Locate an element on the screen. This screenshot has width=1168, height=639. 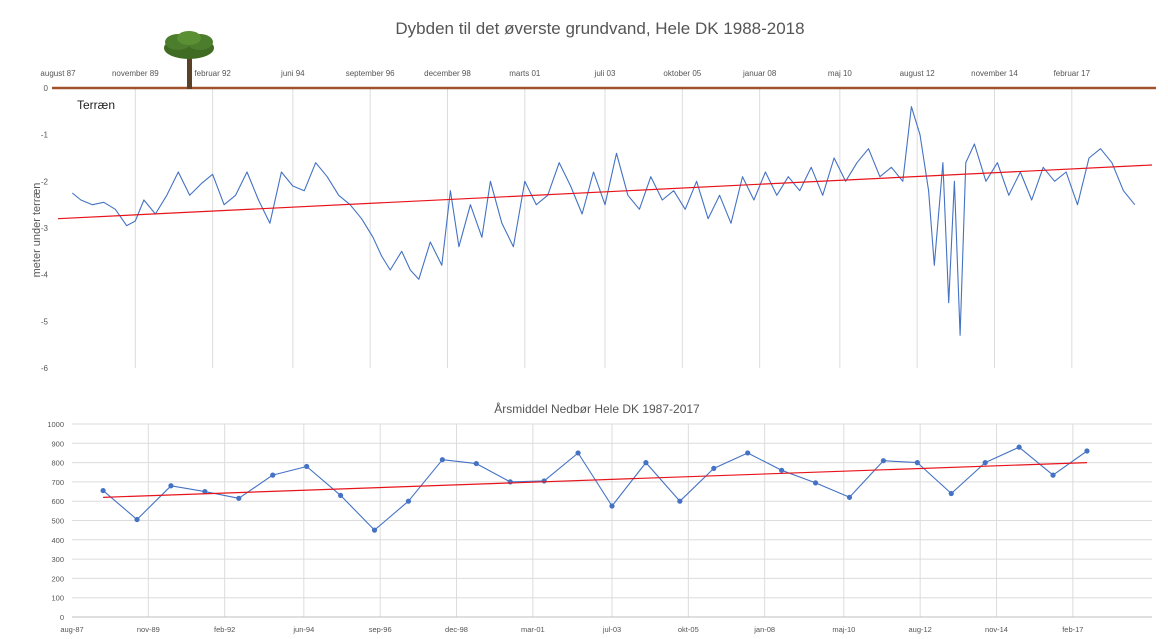
x-tick-label: mar-01 is located at coordinates (533, 629).